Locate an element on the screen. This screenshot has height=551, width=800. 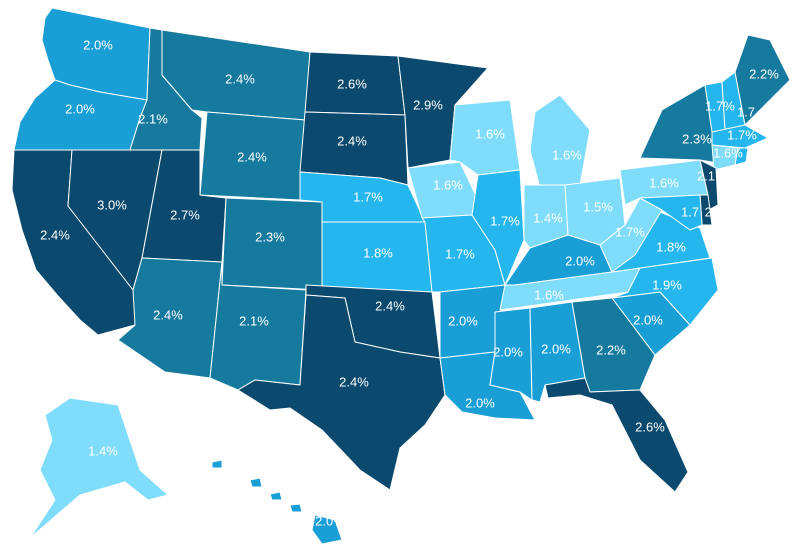
value-label-alabama: 2.0% is located at coordinates (556, 348).